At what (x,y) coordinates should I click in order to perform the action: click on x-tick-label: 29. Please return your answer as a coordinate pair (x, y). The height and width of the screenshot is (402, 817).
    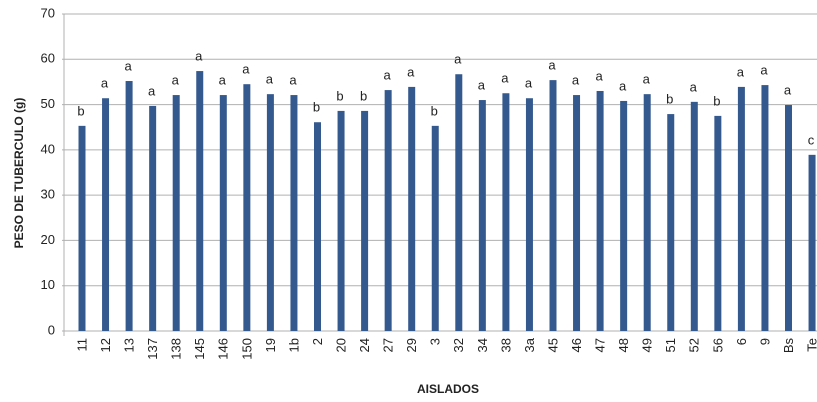
    Looking at the image, I should click on (411, 345).